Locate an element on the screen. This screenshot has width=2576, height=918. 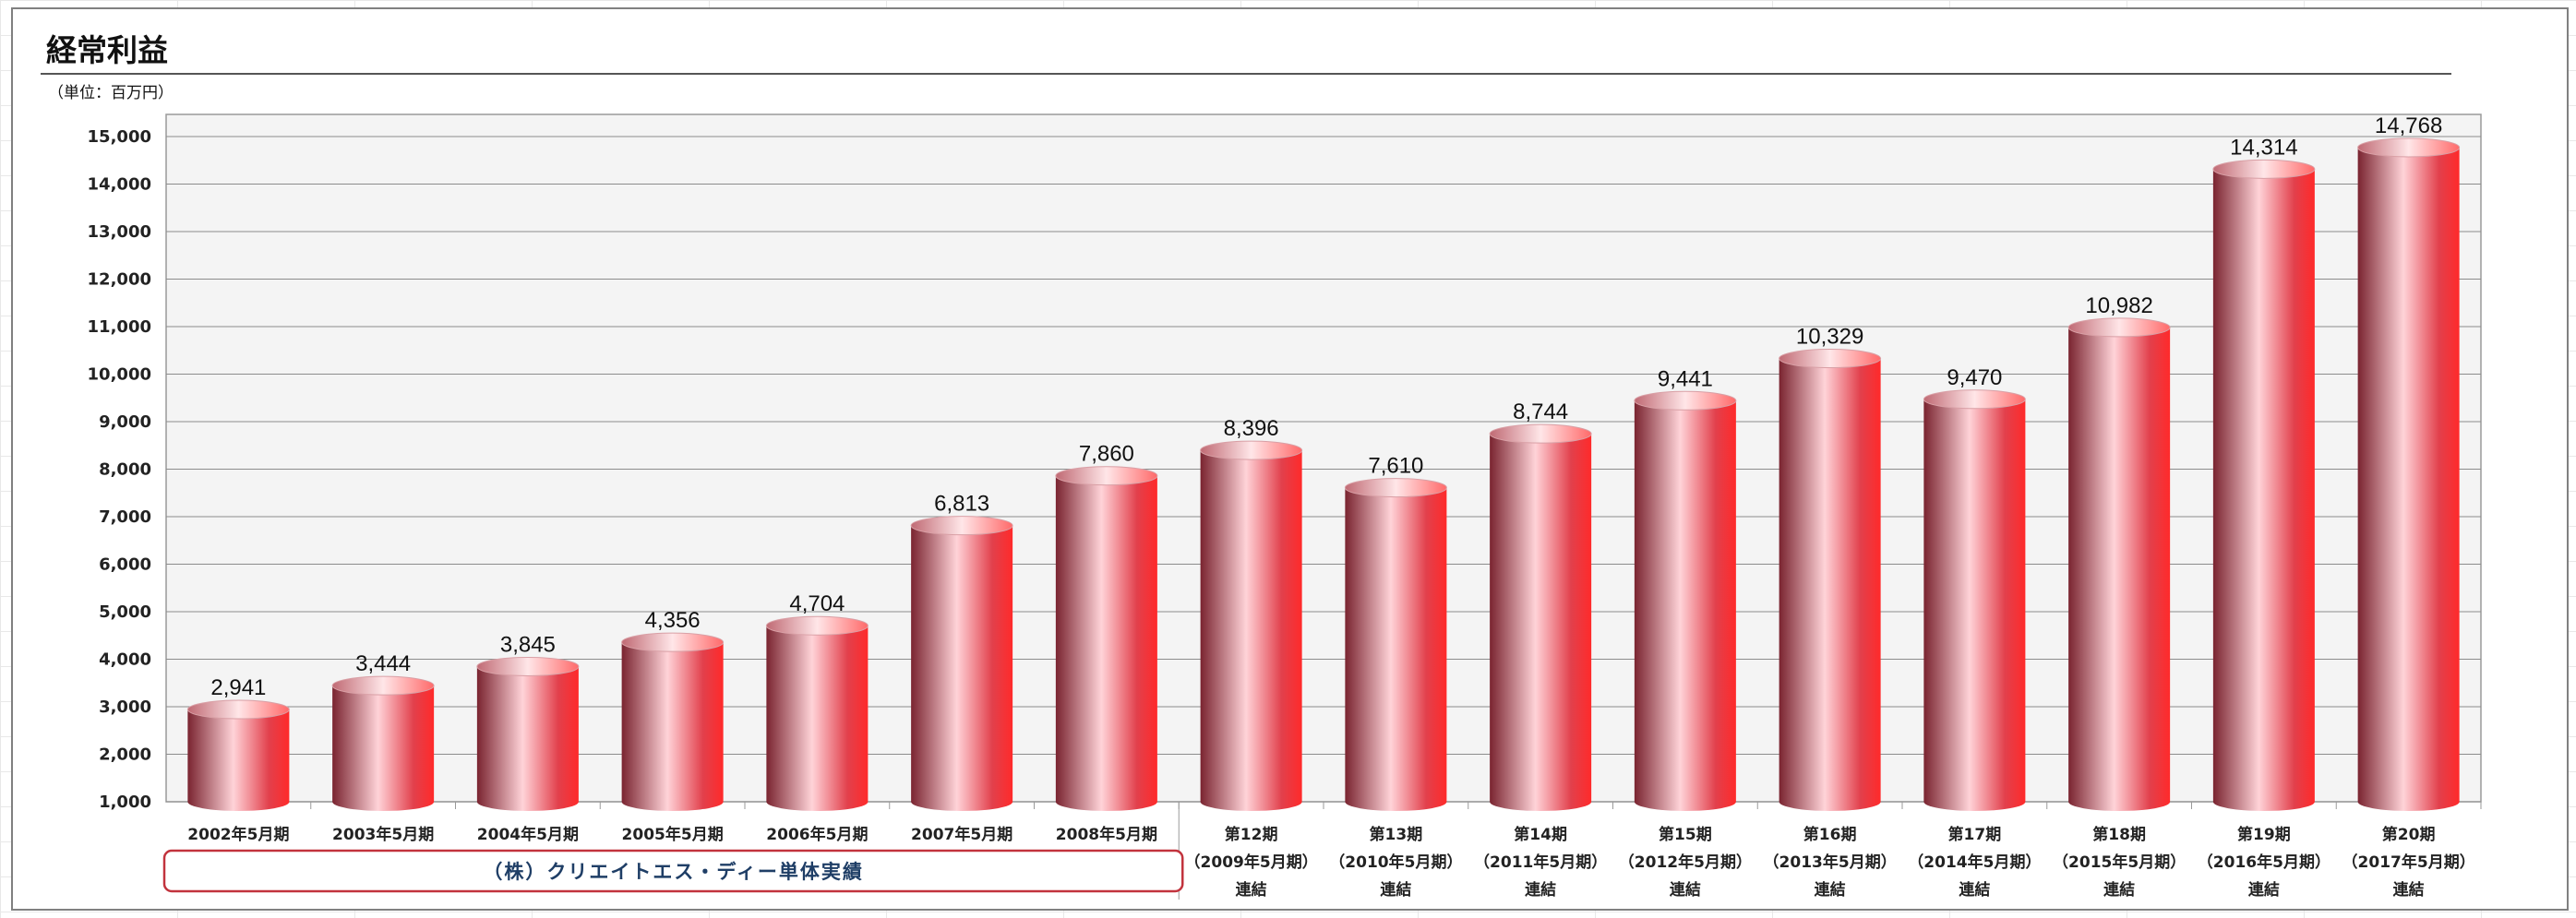
x-category-label: 2004年5月期 is located at coordinates (528, 834).